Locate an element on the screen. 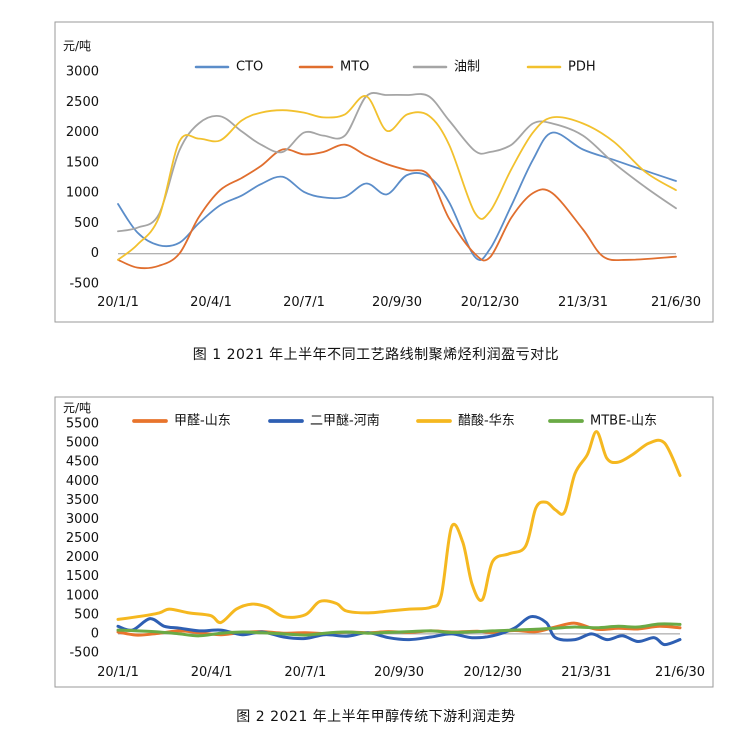 This screenshot has height=740, width=752. y-tick-label: 5000 is located at coordinates (82, 443).